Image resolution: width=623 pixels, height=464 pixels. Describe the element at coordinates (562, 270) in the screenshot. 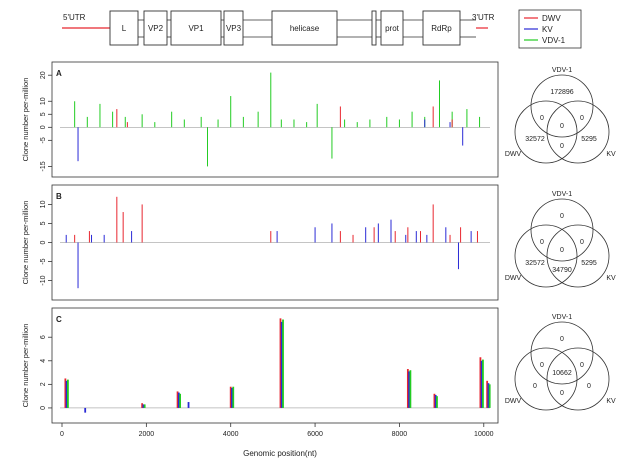

I see `venn-region-bottom: 34790` at that location.